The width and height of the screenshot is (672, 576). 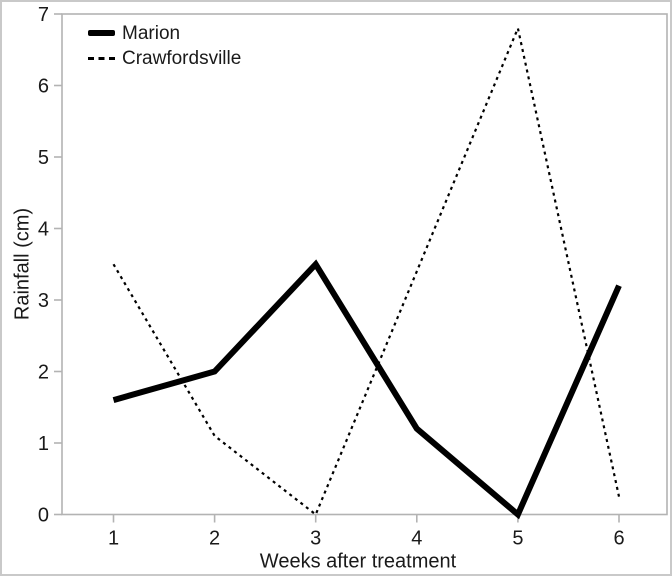 I want to click on x-tick-label: 6, so click(x=618, y=539).